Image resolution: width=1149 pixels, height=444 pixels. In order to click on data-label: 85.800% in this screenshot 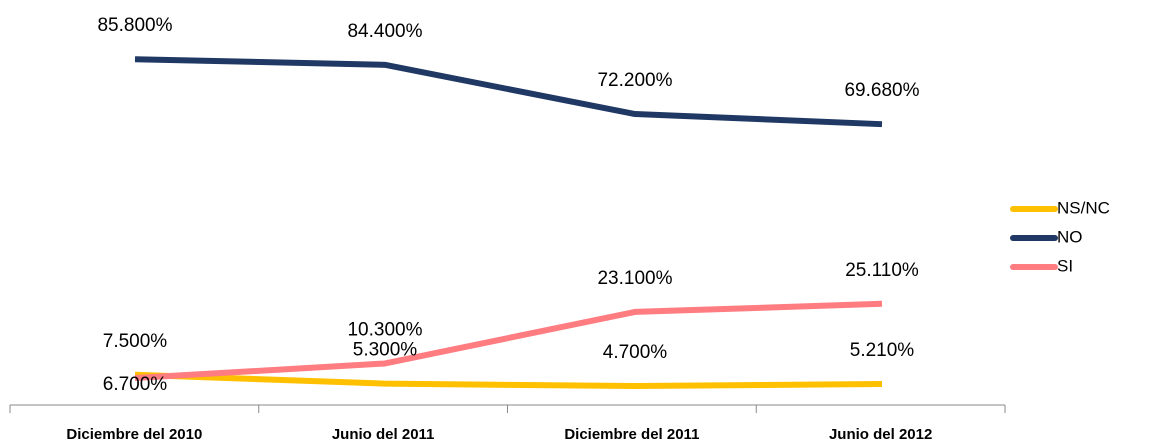, I will do `click(134, 25)`.